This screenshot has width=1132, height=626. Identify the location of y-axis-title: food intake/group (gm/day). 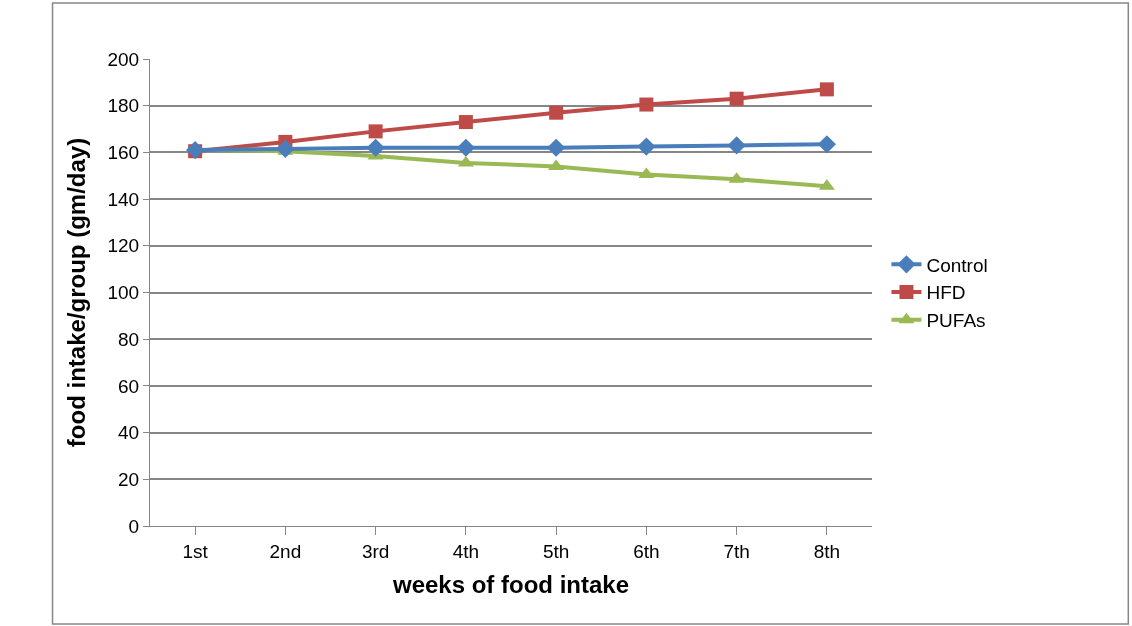
(76, 292).